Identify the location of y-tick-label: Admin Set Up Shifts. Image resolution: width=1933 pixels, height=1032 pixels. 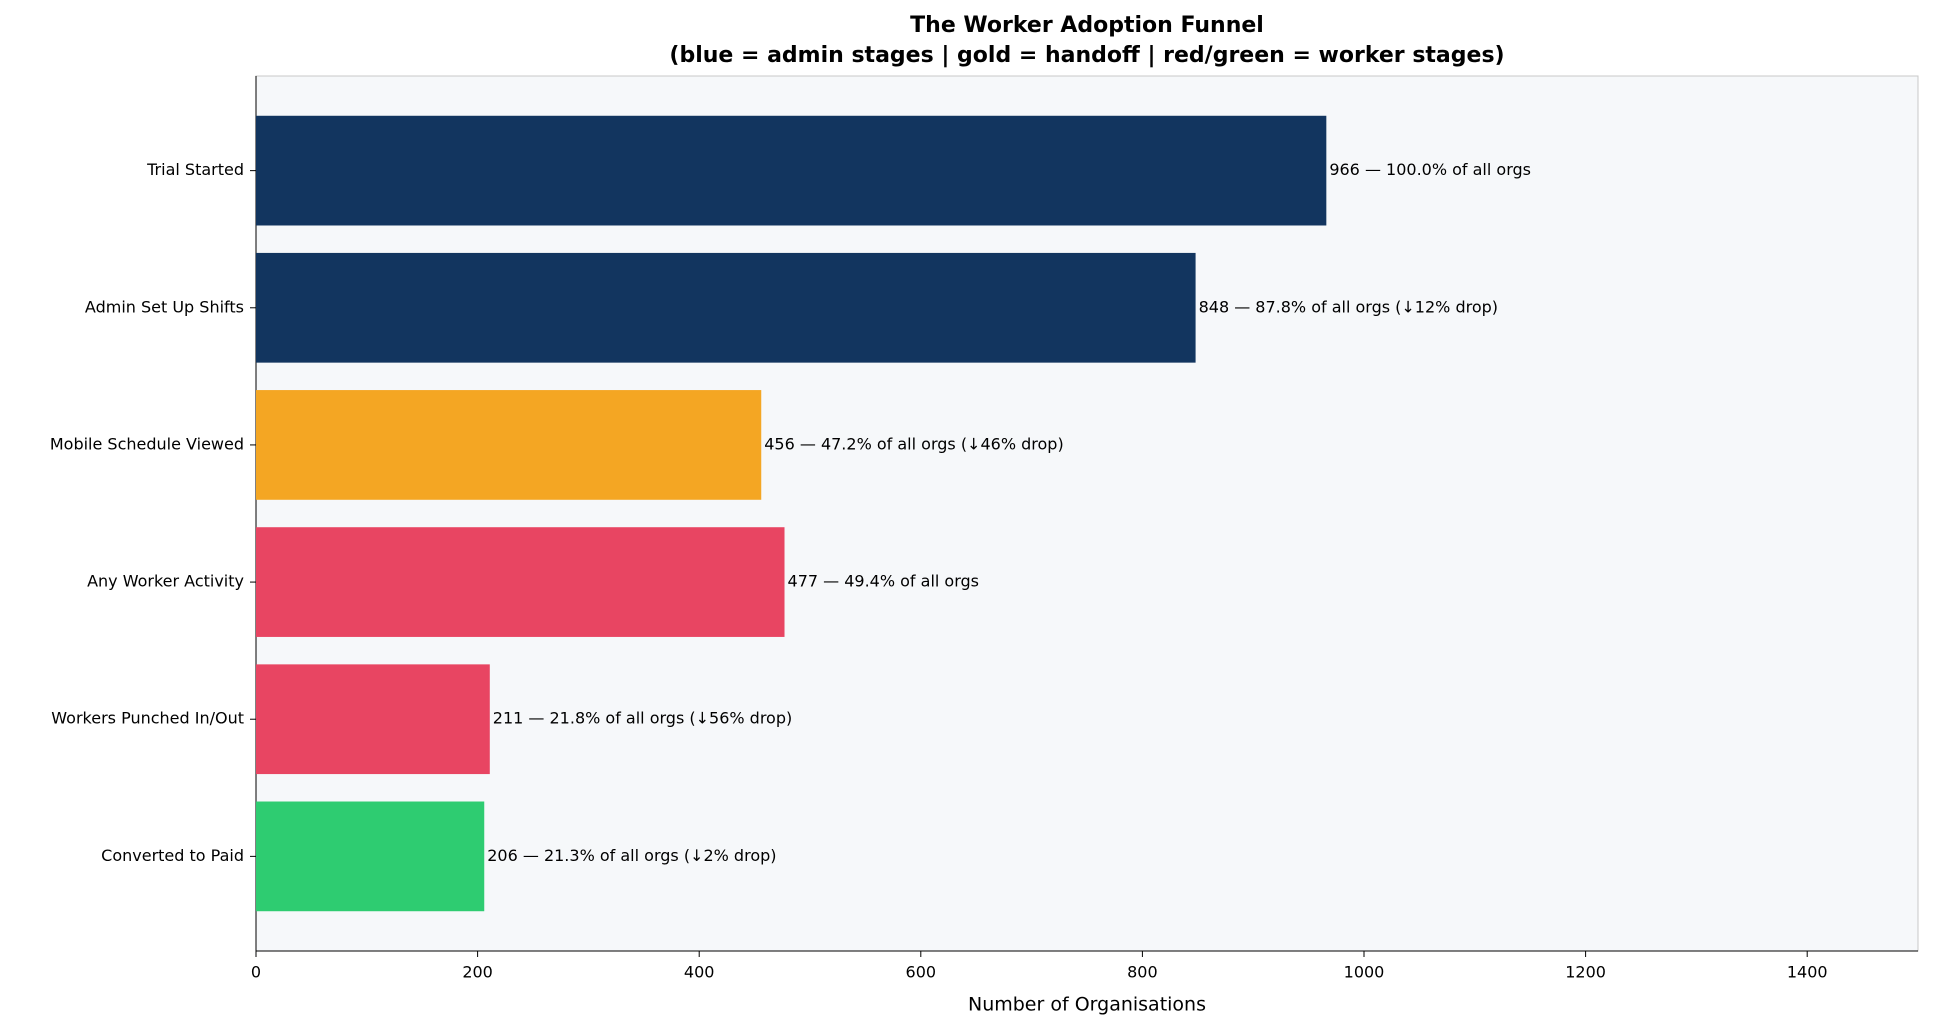
(164, 306).